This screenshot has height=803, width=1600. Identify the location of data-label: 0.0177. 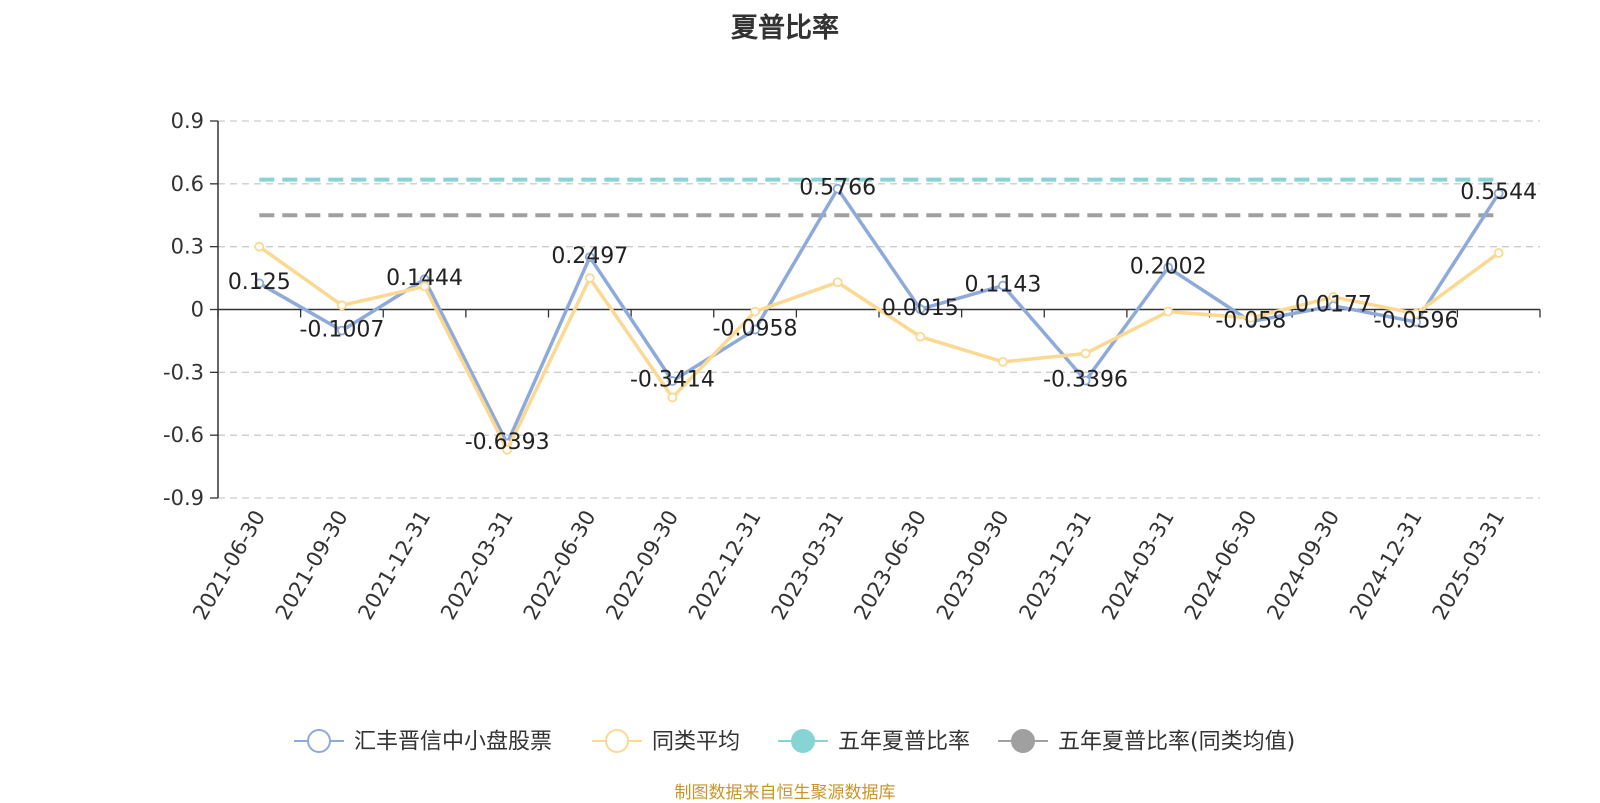
(1333, 304).